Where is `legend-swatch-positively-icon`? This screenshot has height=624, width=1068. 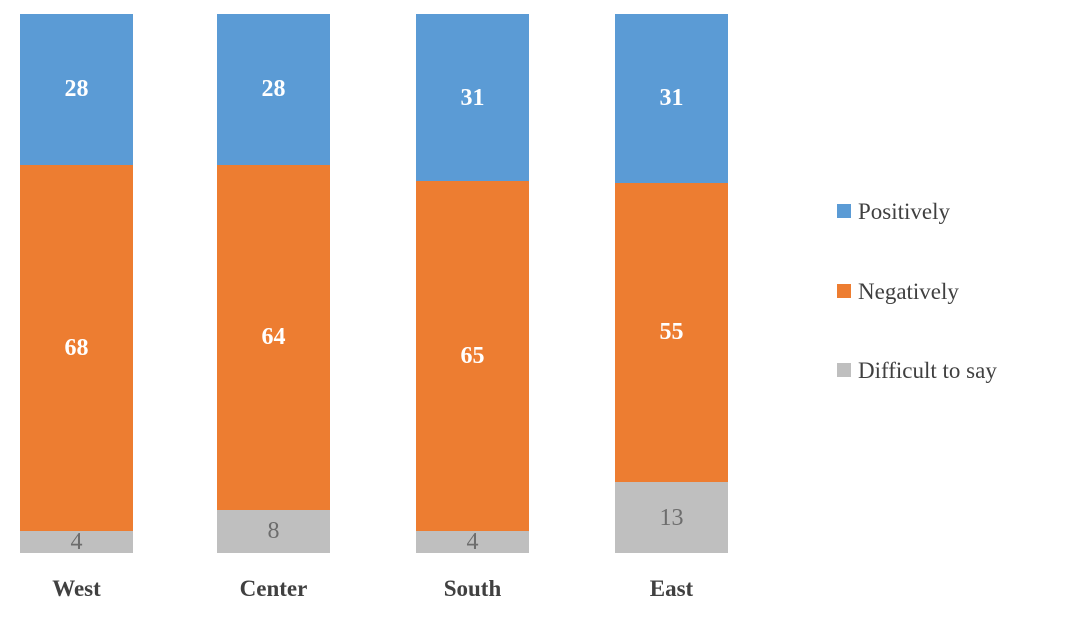 legend-swatch-positively-icon is located at coordinates (844, 211).